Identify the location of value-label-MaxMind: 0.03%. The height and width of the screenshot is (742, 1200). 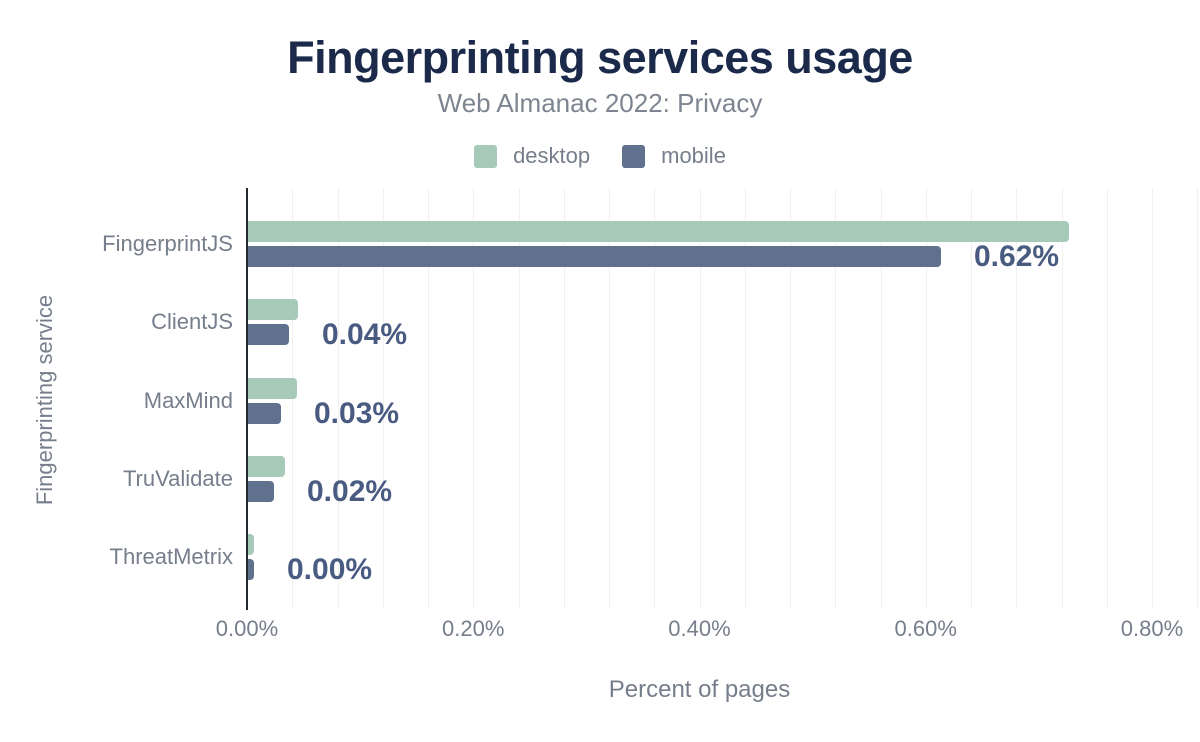
(357, 413).